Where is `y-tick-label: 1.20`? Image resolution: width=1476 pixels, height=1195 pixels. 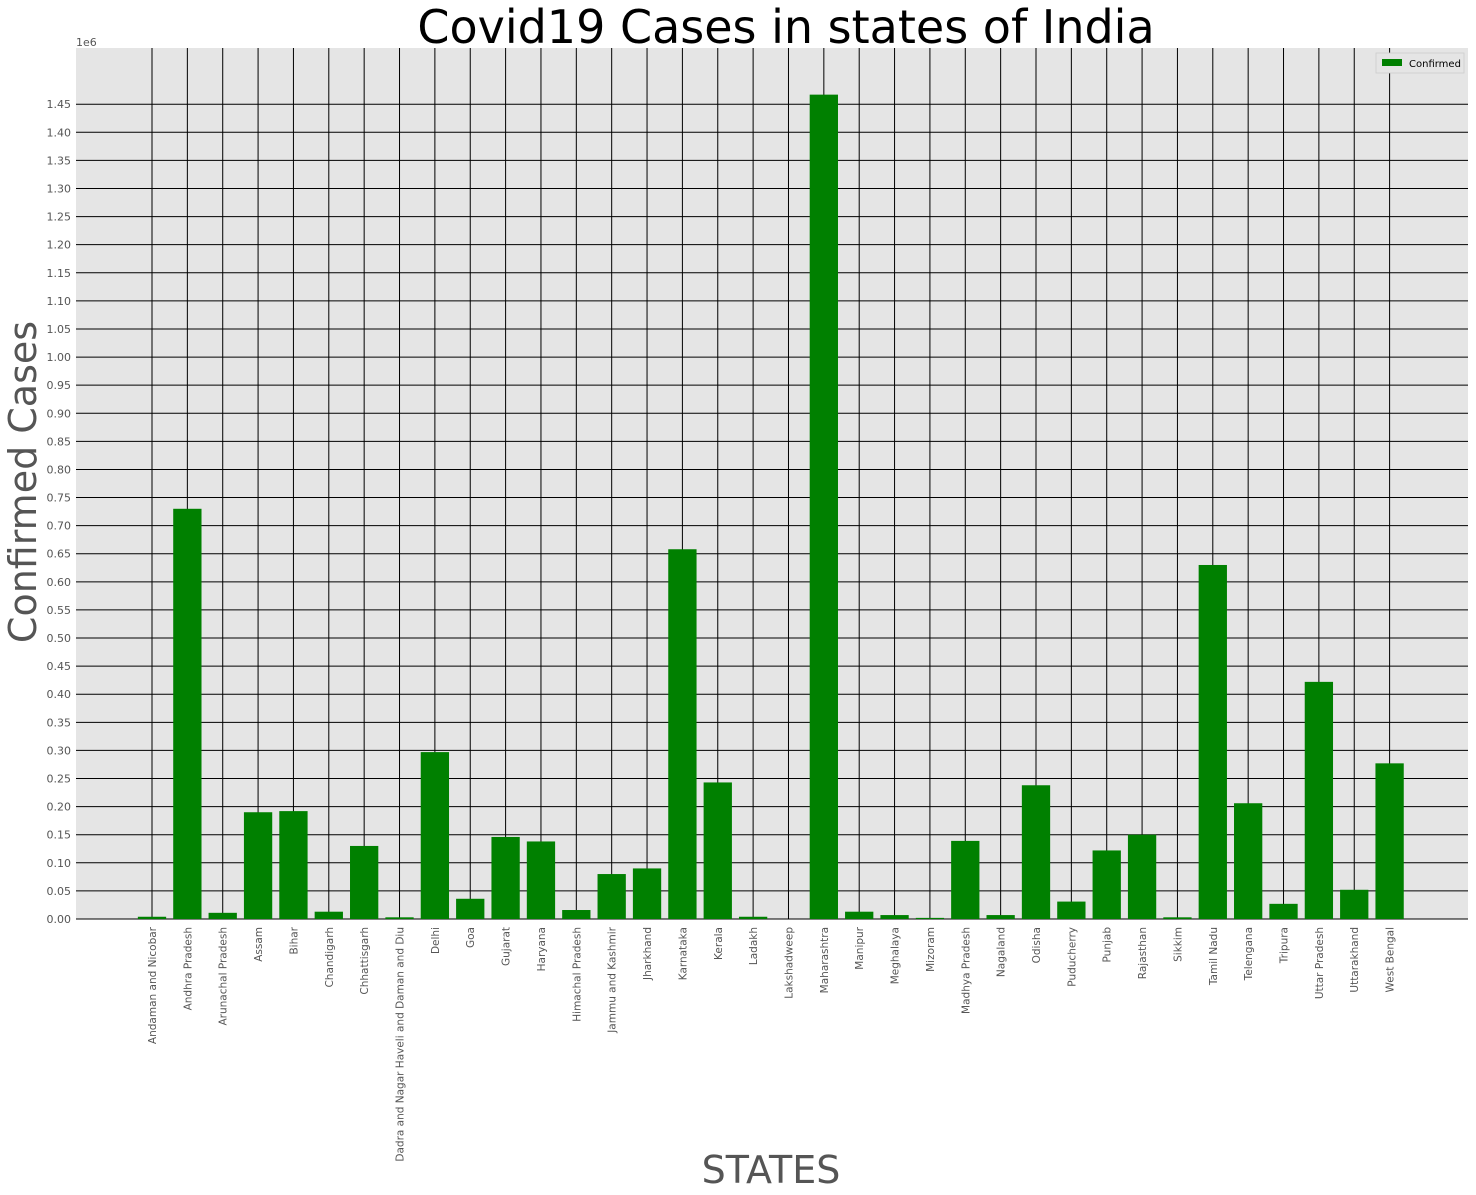 y-tick-label: 1.20 is located at coordinates (59, 245).